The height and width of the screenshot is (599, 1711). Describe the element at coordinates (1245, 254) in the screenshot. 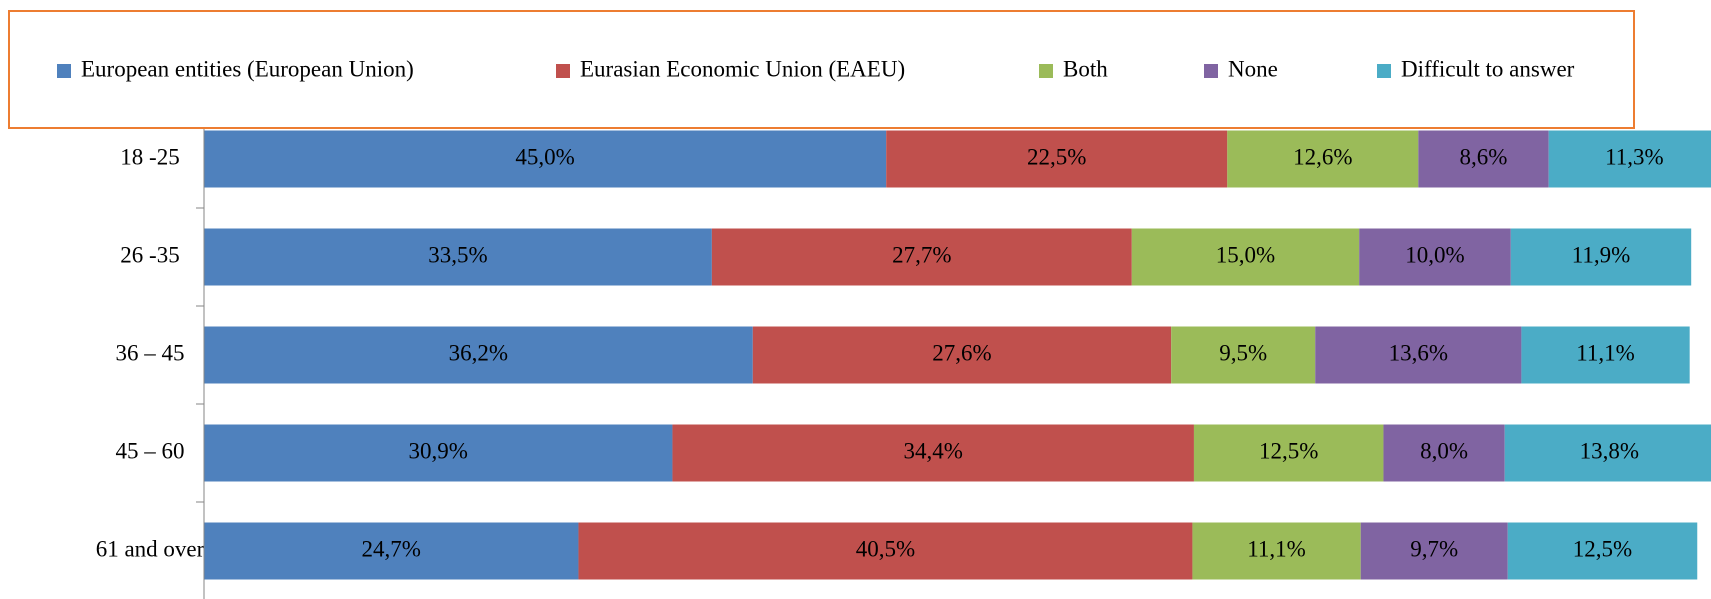

I see `value-label: 15,0%` at that location.